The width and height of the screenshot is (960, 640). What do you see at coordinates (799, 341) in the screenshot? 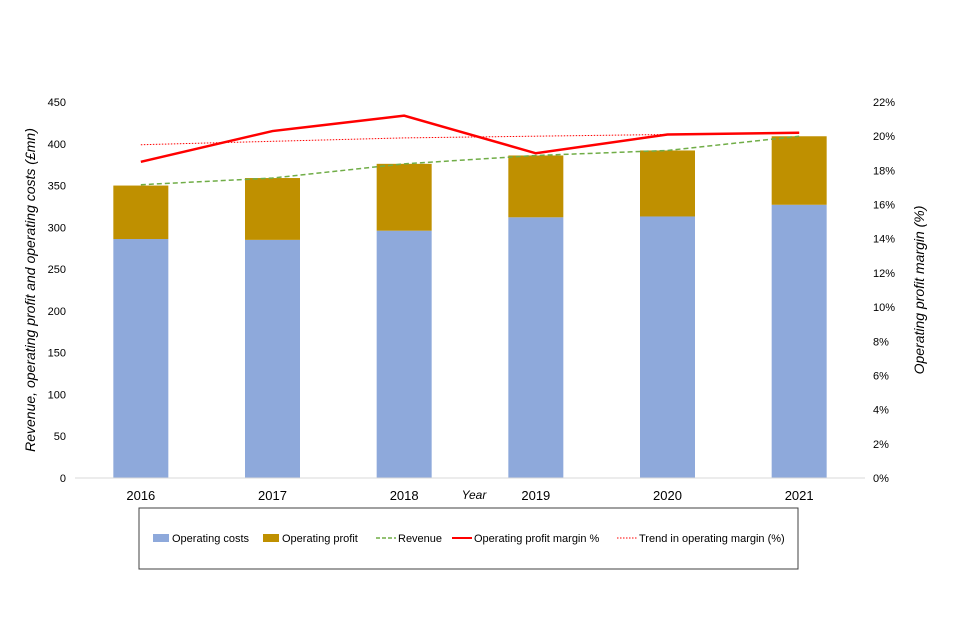
I see `bar-operating-costs-2021` at bounding box center [799, 341].